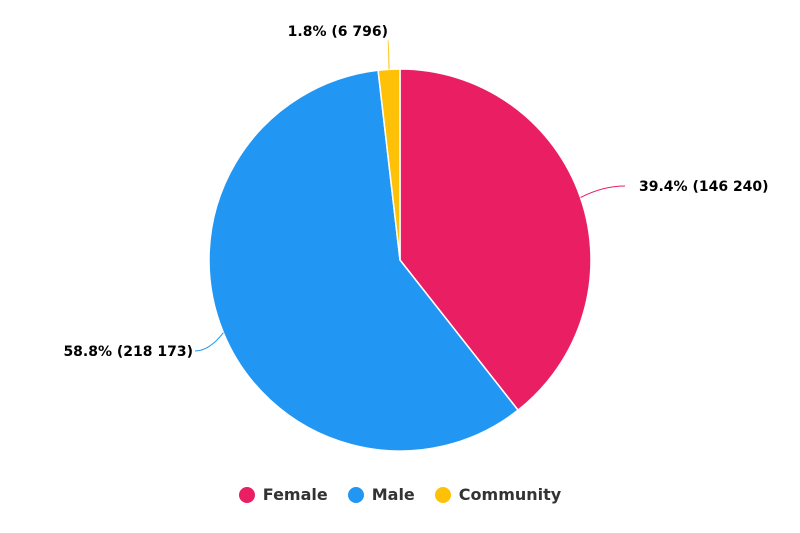  What do you see at coordinates (704, 187) in the screenshot?
I see `data-label-female: 39.4% (146 240)` at bounding box center [704, 187].